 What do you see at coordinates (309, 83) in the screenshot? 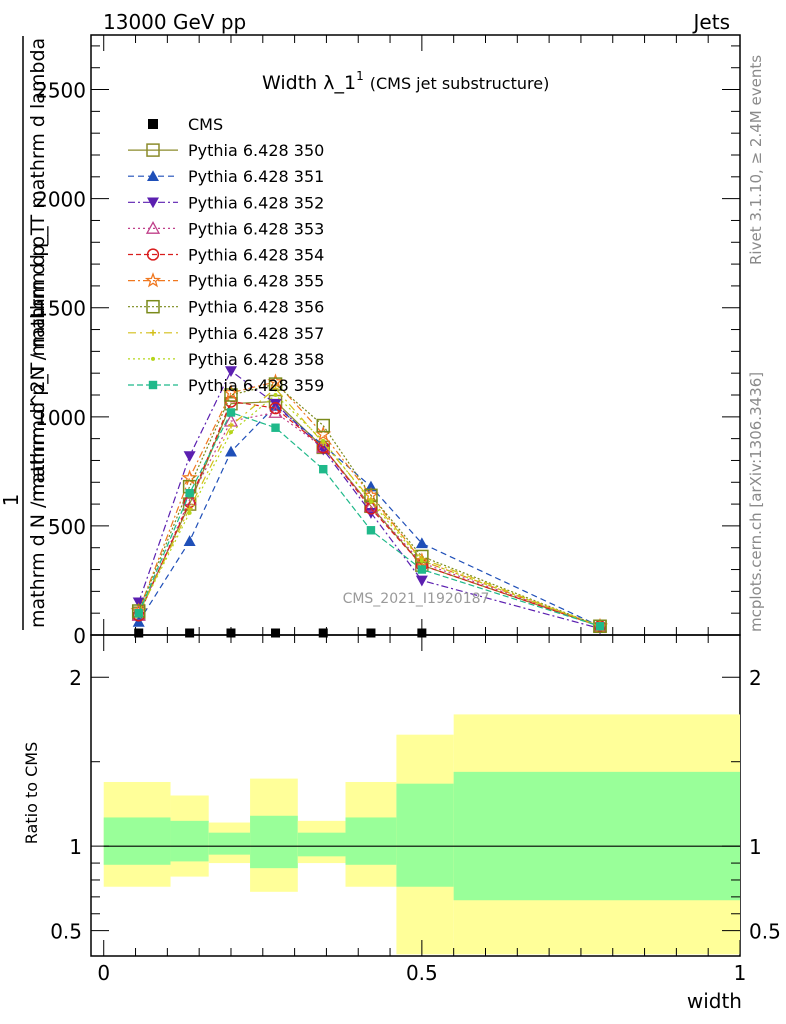
I see `plot-title-main: Width λ_1` at bounding box center [309, 83].